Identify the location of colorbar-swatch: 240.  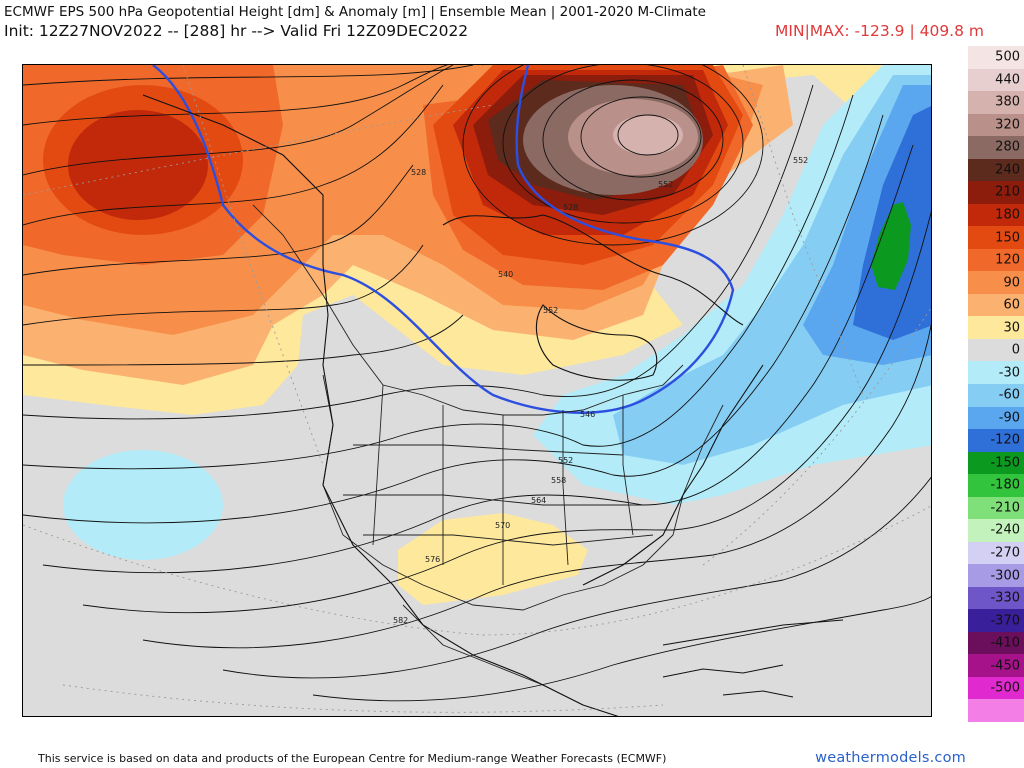
(996, 170).